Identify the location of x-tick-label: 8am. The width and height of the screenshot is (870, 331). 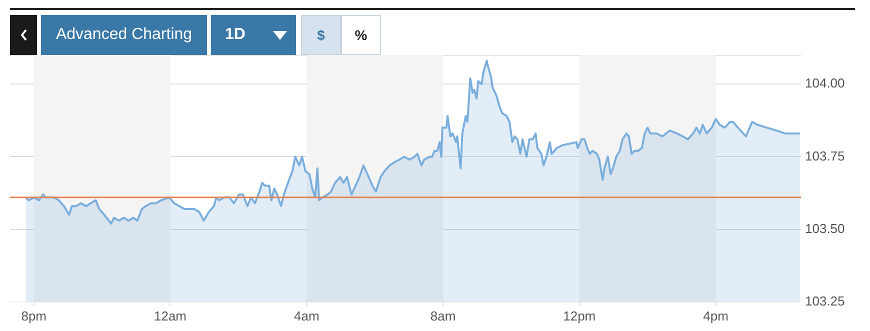
(443, 316).